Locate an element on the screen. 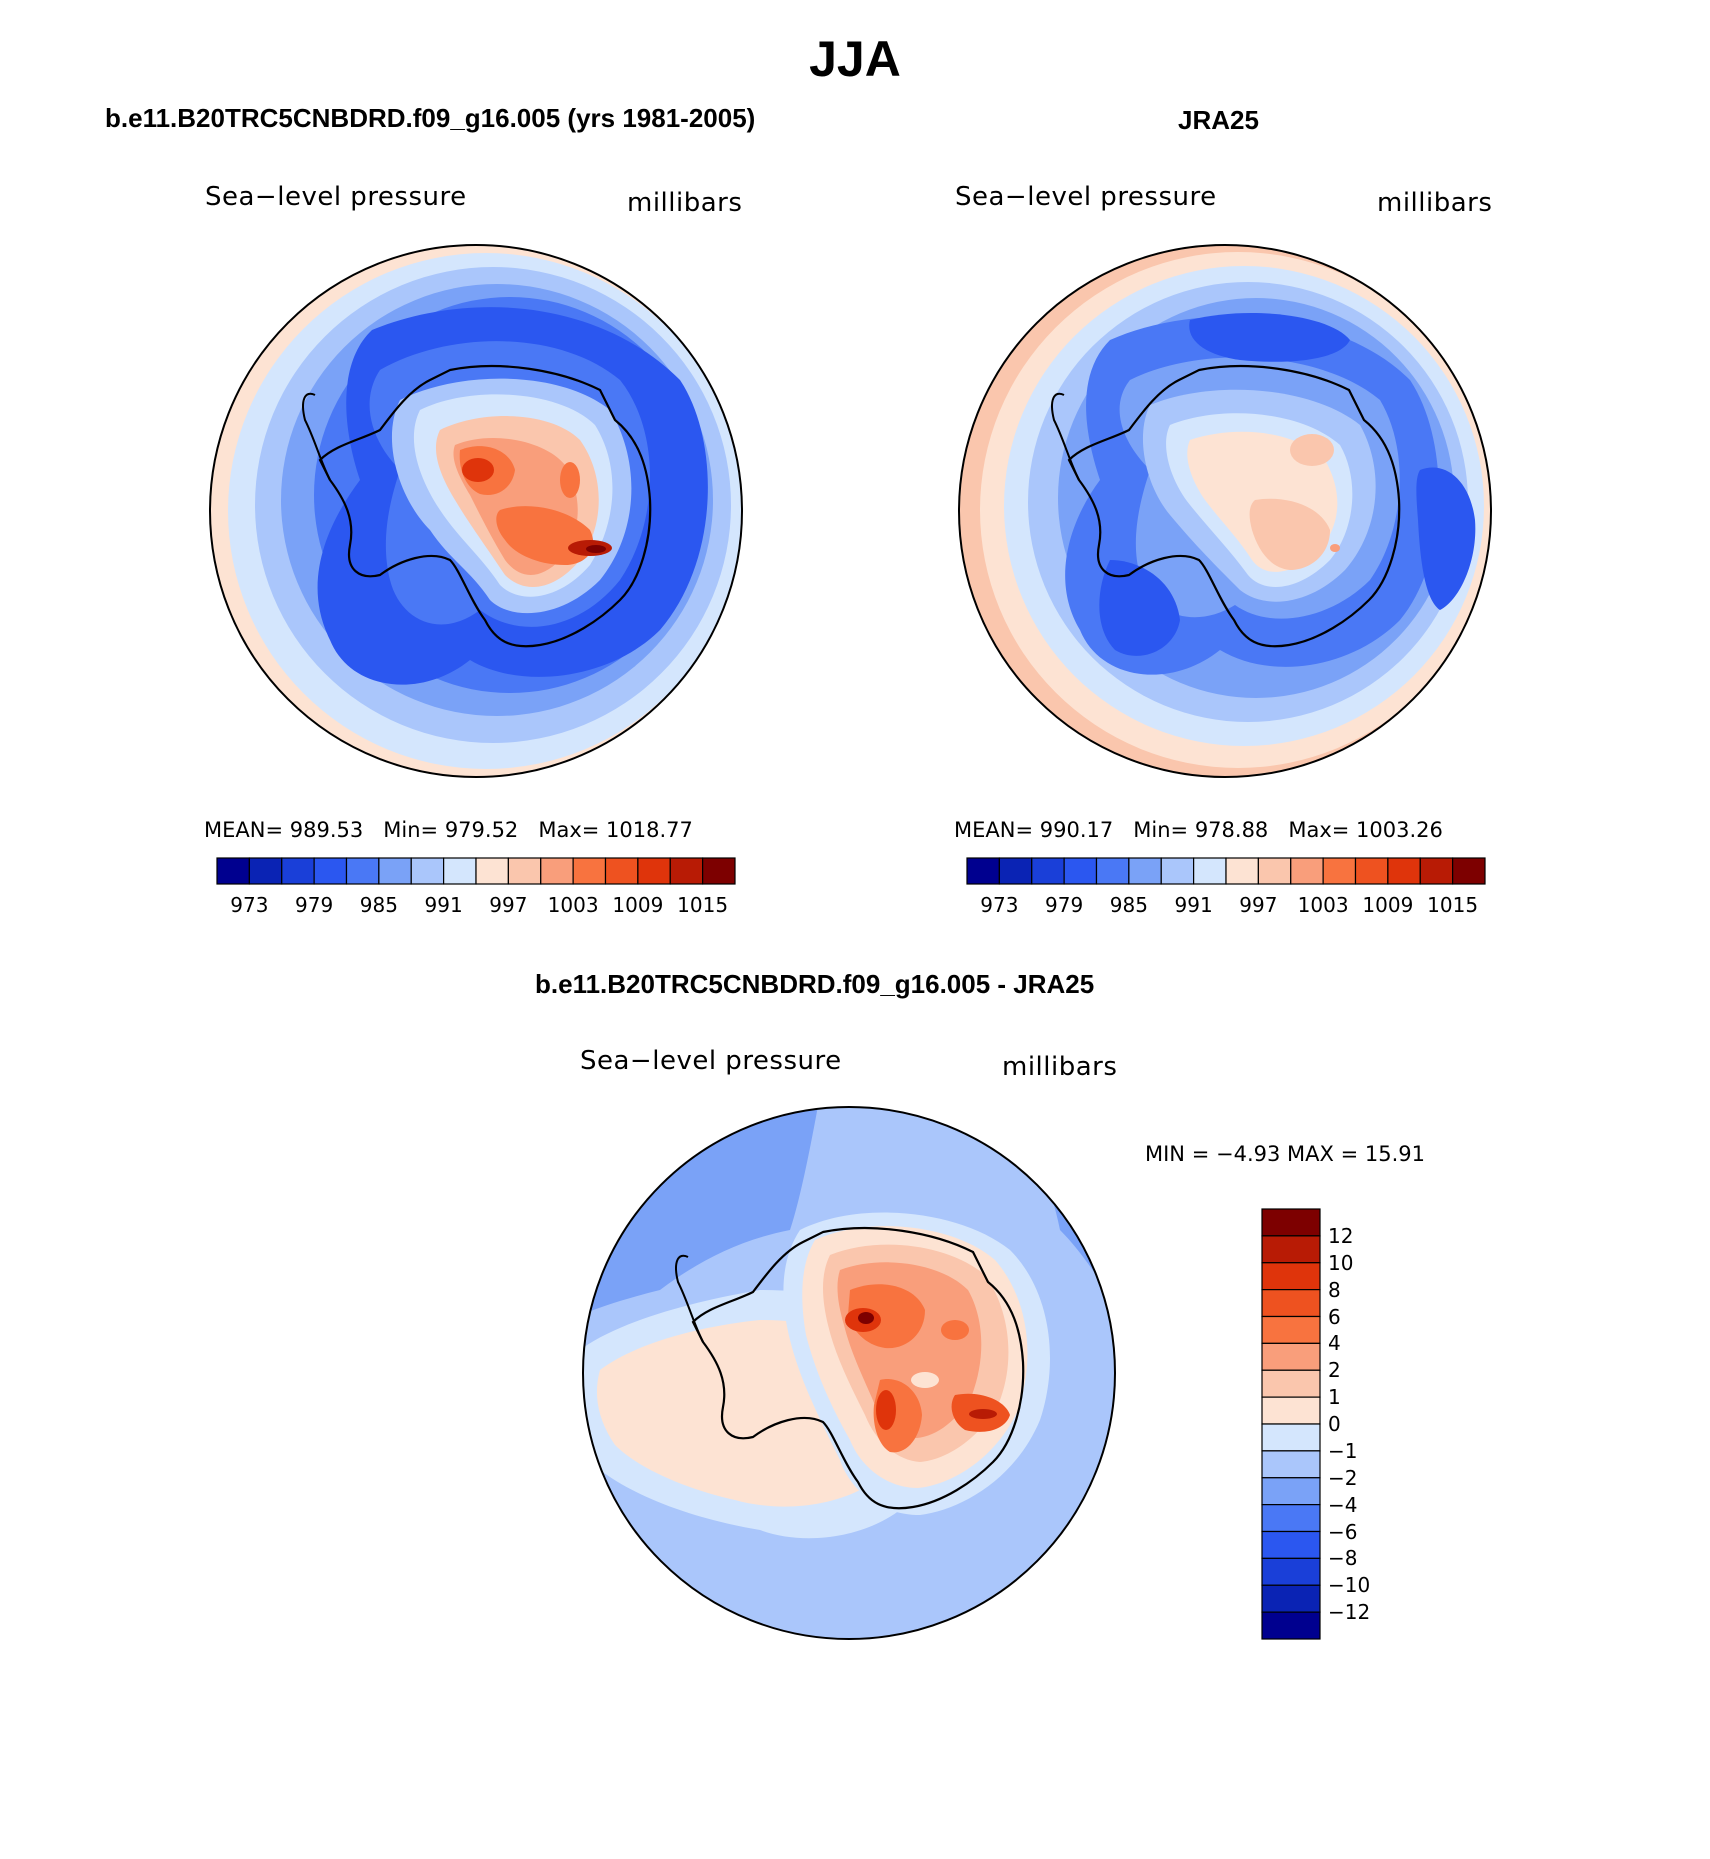  diff-colorbar-tick: 4 is located at coordinates (1334, 1343).